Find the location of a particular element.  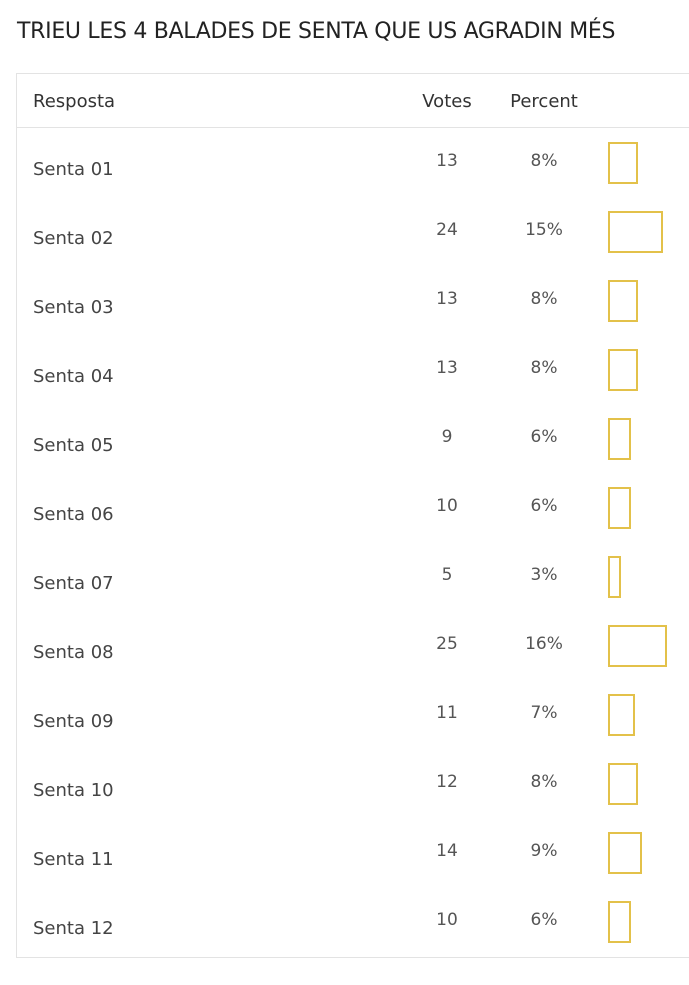

vote-percent: 7% is located at coordinates (544, 713).